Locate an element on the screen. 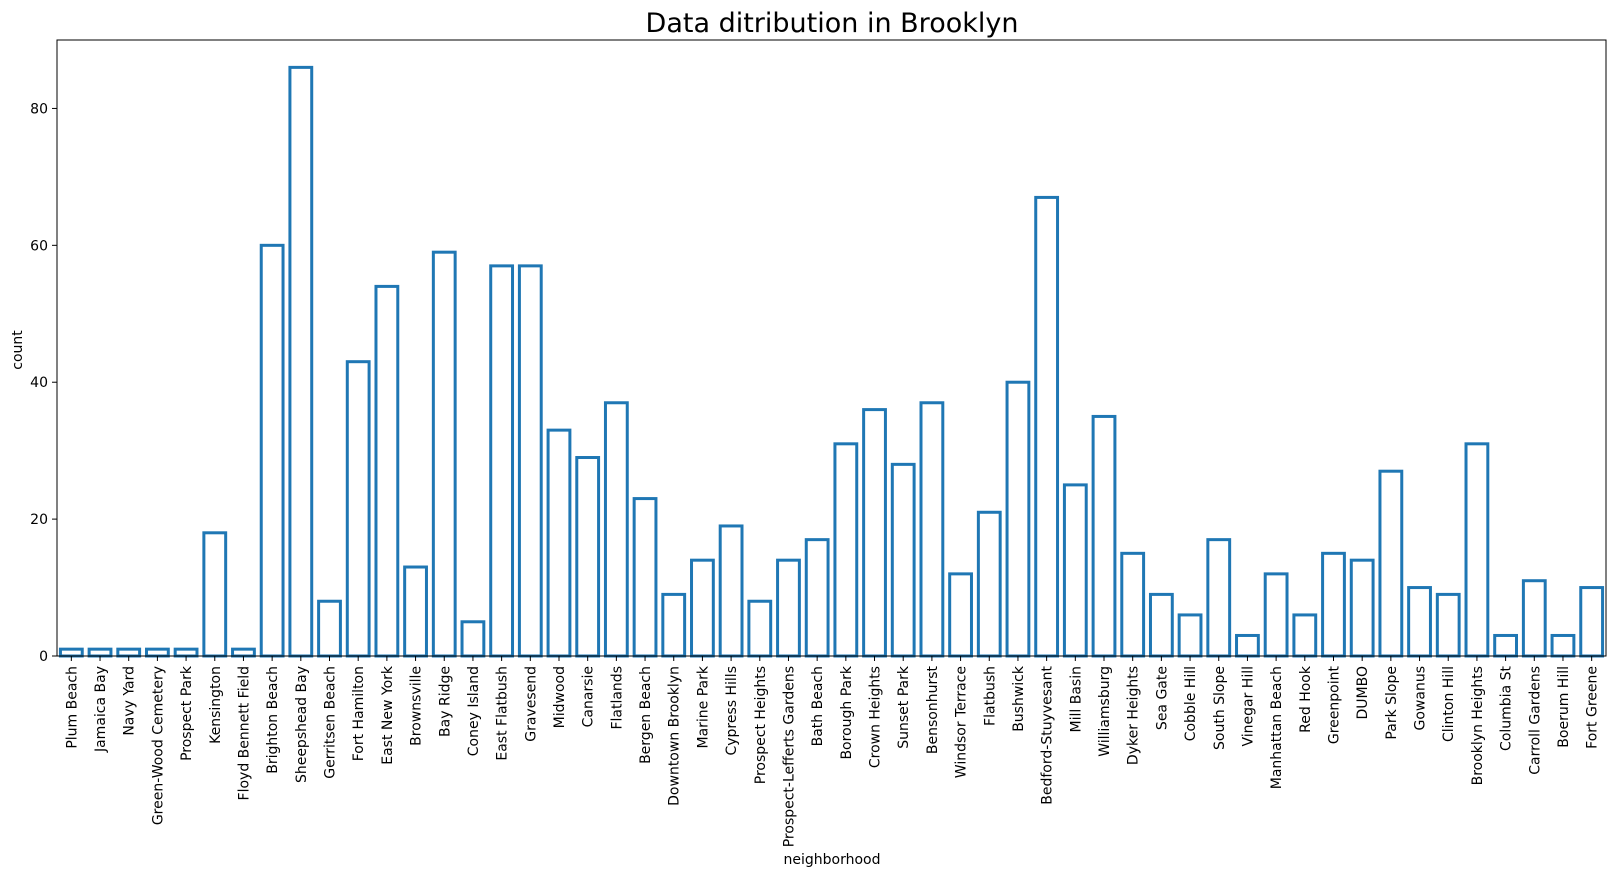 The width and height of the screenshot is (1616, 879). x-tick-label: East New York is located at coordinates (388, 715).